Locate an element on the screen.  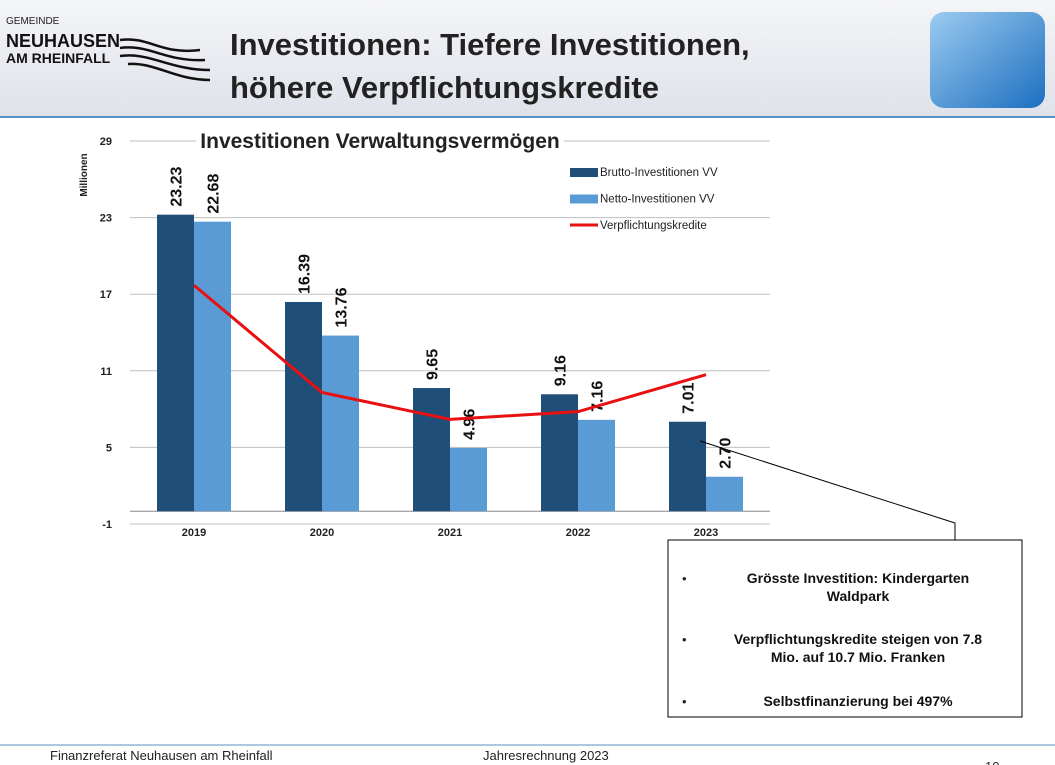
line-series is located at coordinates (450, 352).